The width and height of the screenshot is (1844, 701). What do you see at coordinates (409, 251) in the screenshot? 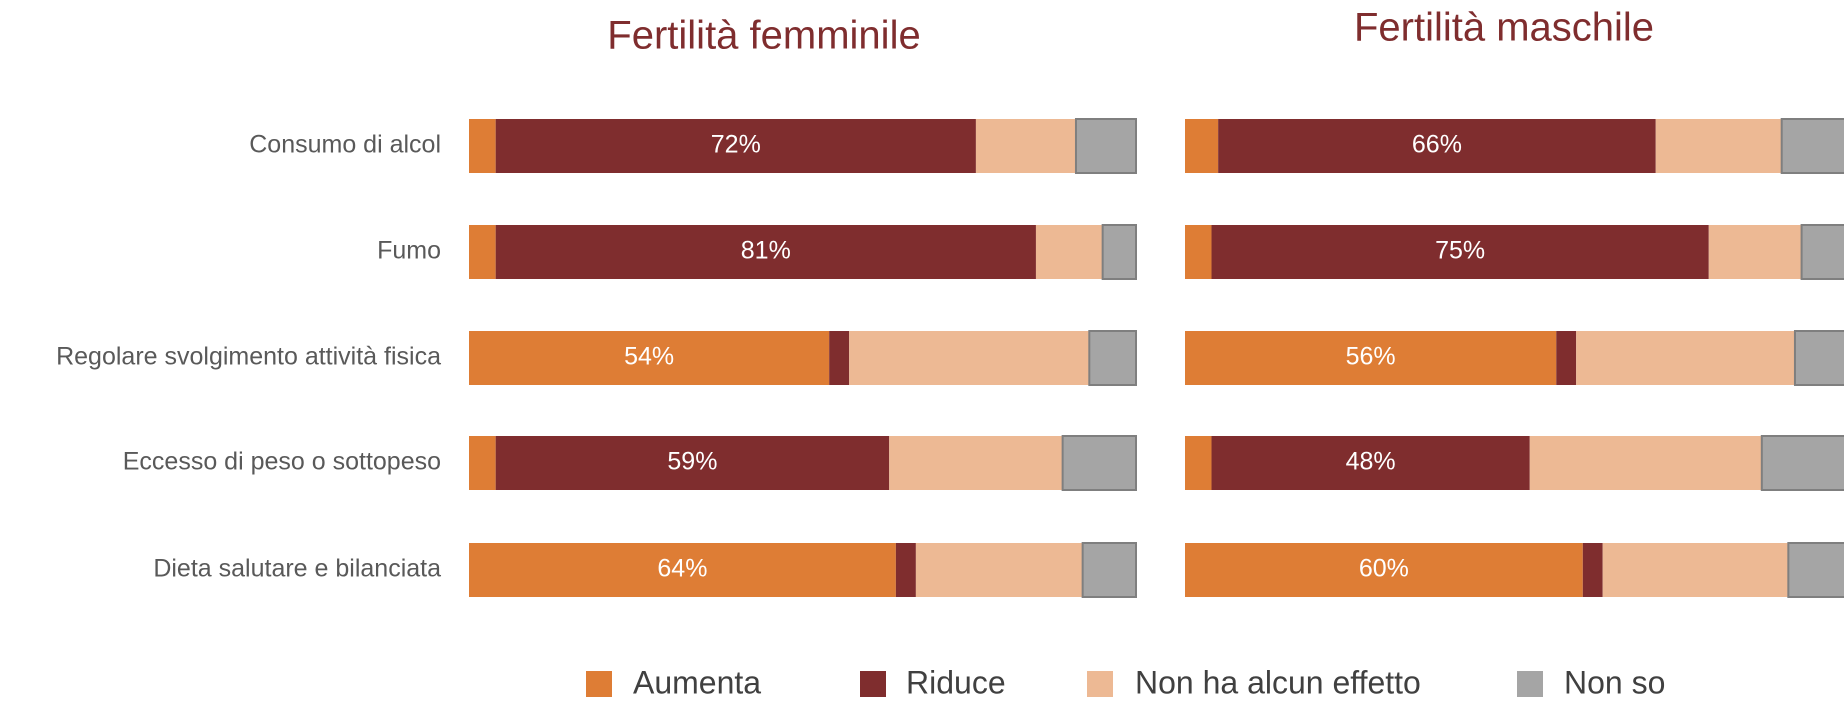
I see `category-label: Fumo` at bounding box center [409, 251].